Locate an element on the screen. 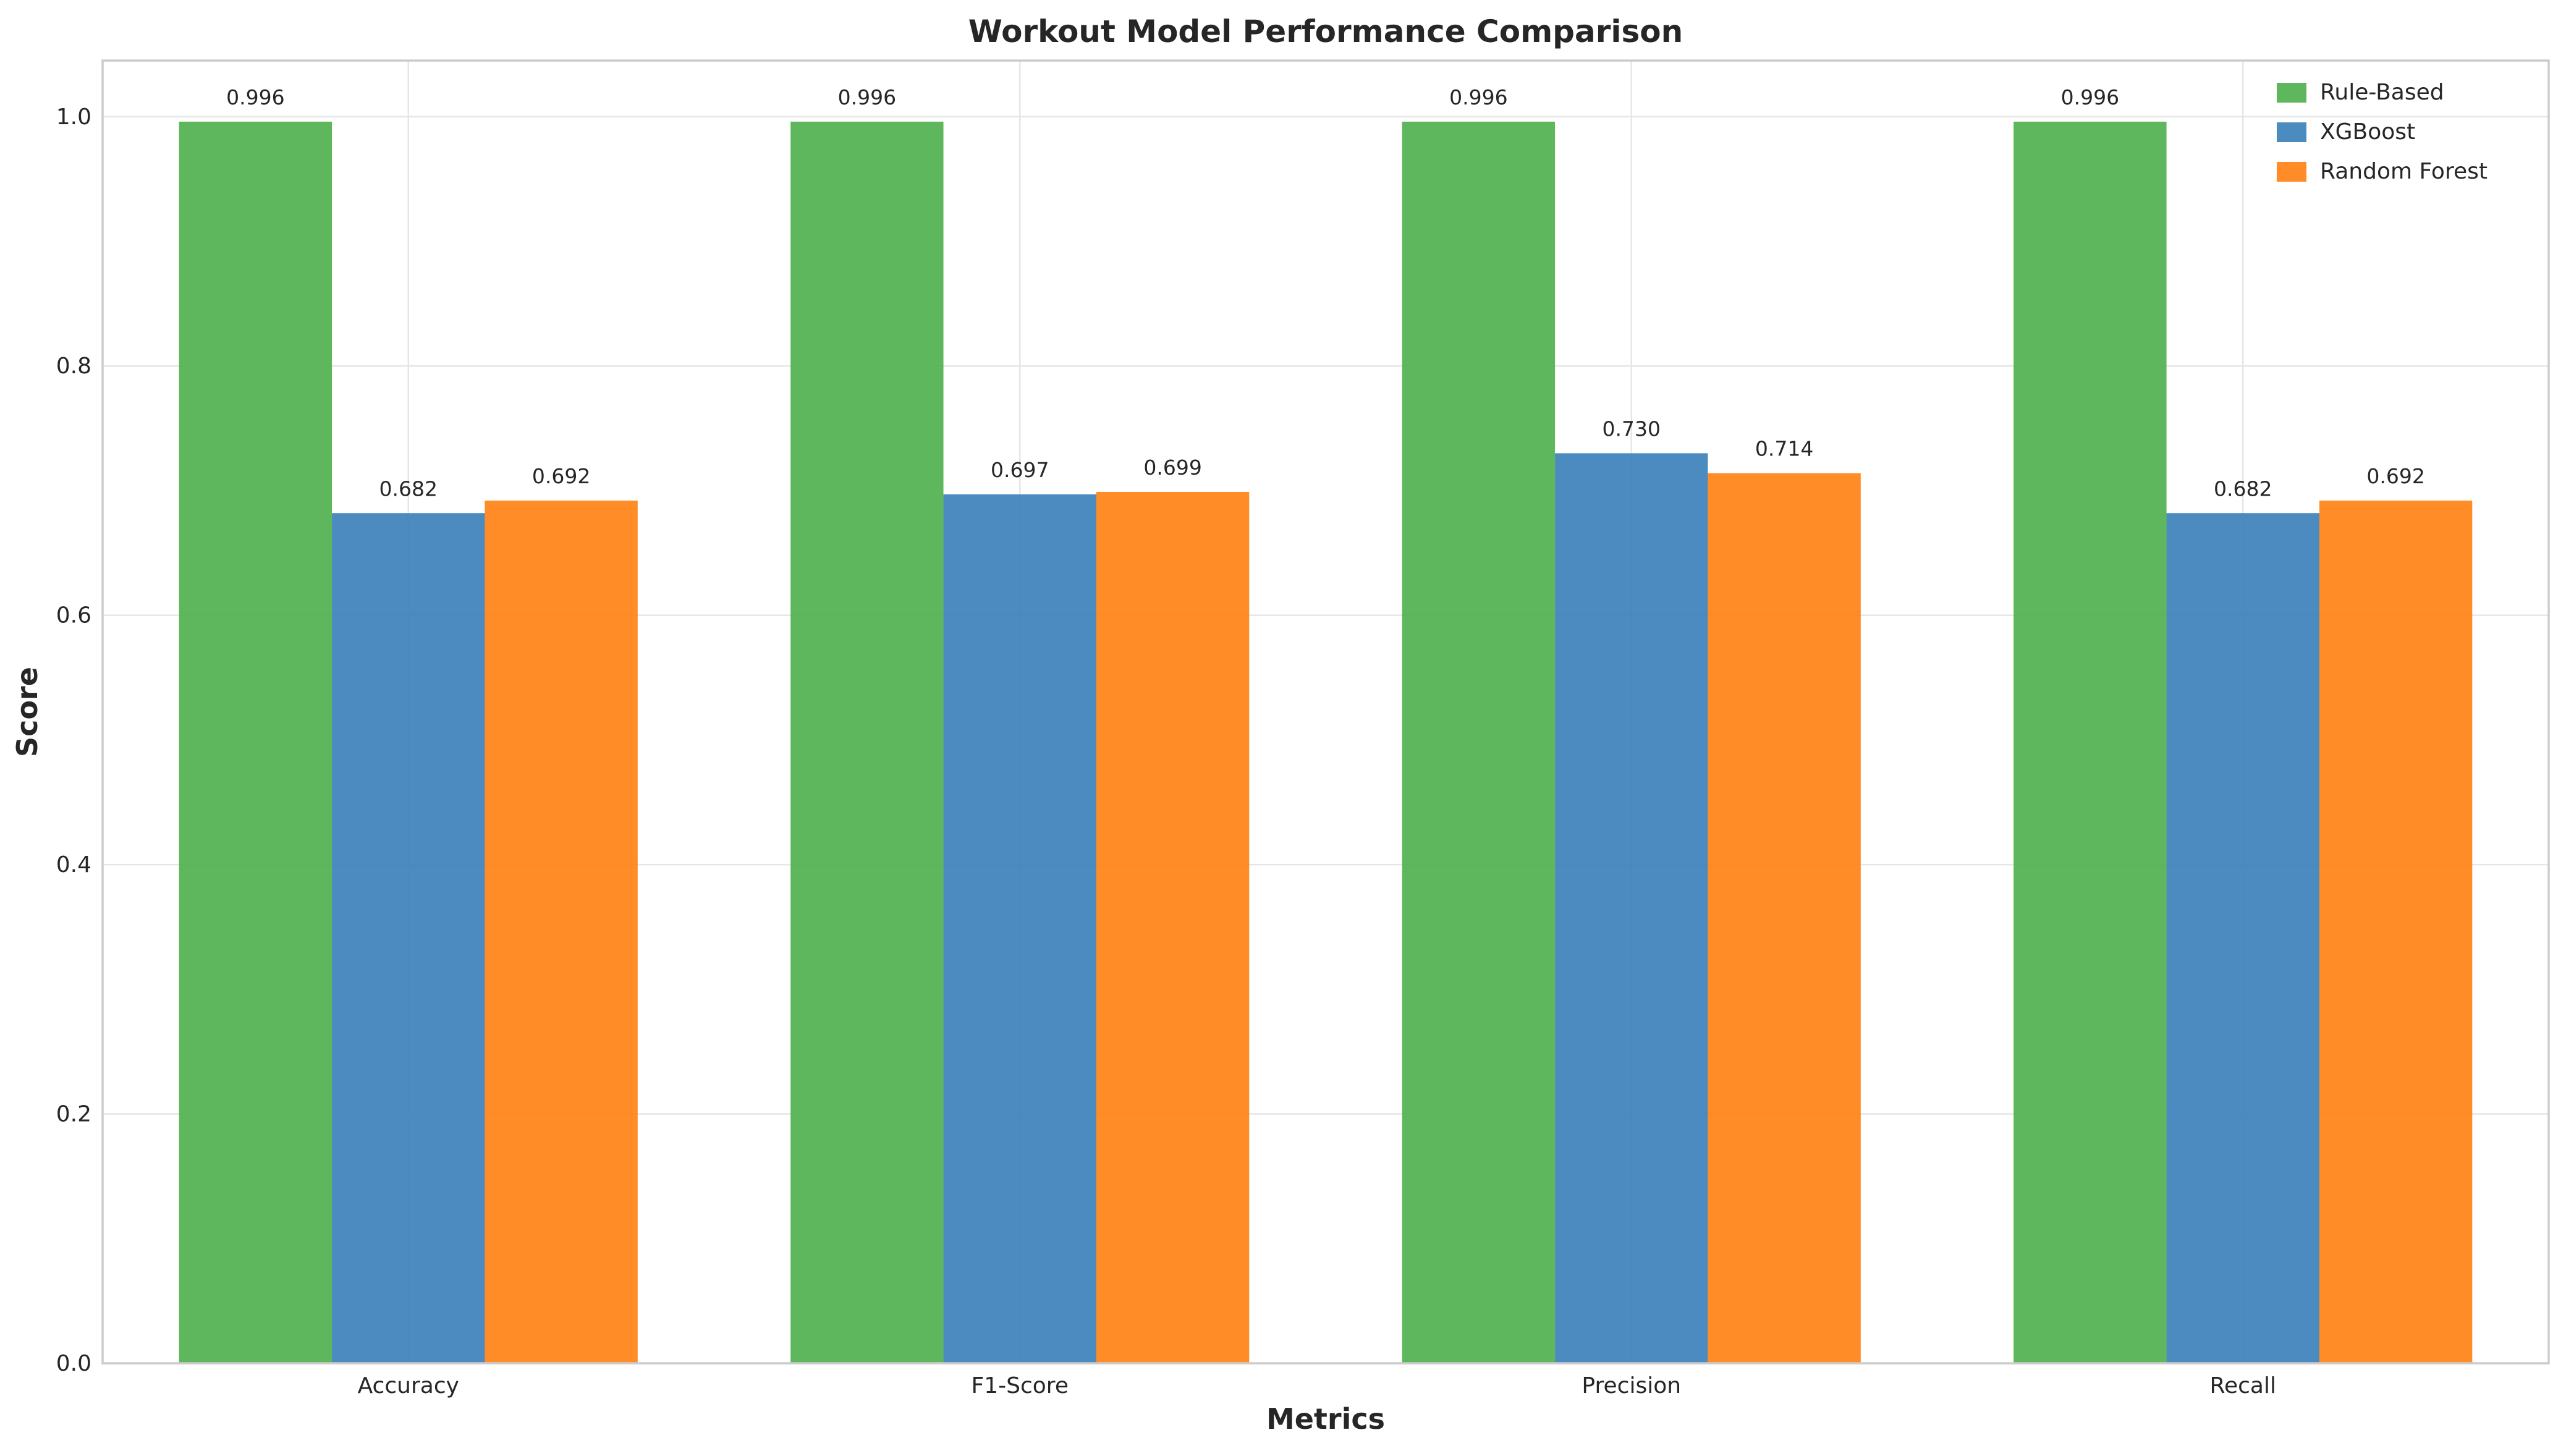 This screenshot has width=2566, height=1456. x-tick-label: Accuracy is located at coordinates (408, 1386).